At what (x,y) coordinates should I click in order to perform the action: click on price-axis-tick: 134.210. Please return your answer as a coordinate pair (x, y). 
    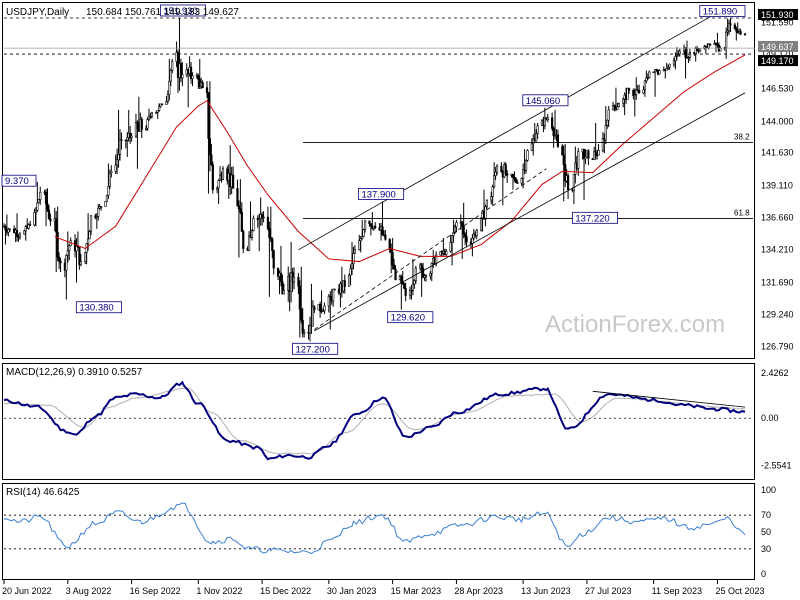
    Looking at the image, I should click on (777, 250).